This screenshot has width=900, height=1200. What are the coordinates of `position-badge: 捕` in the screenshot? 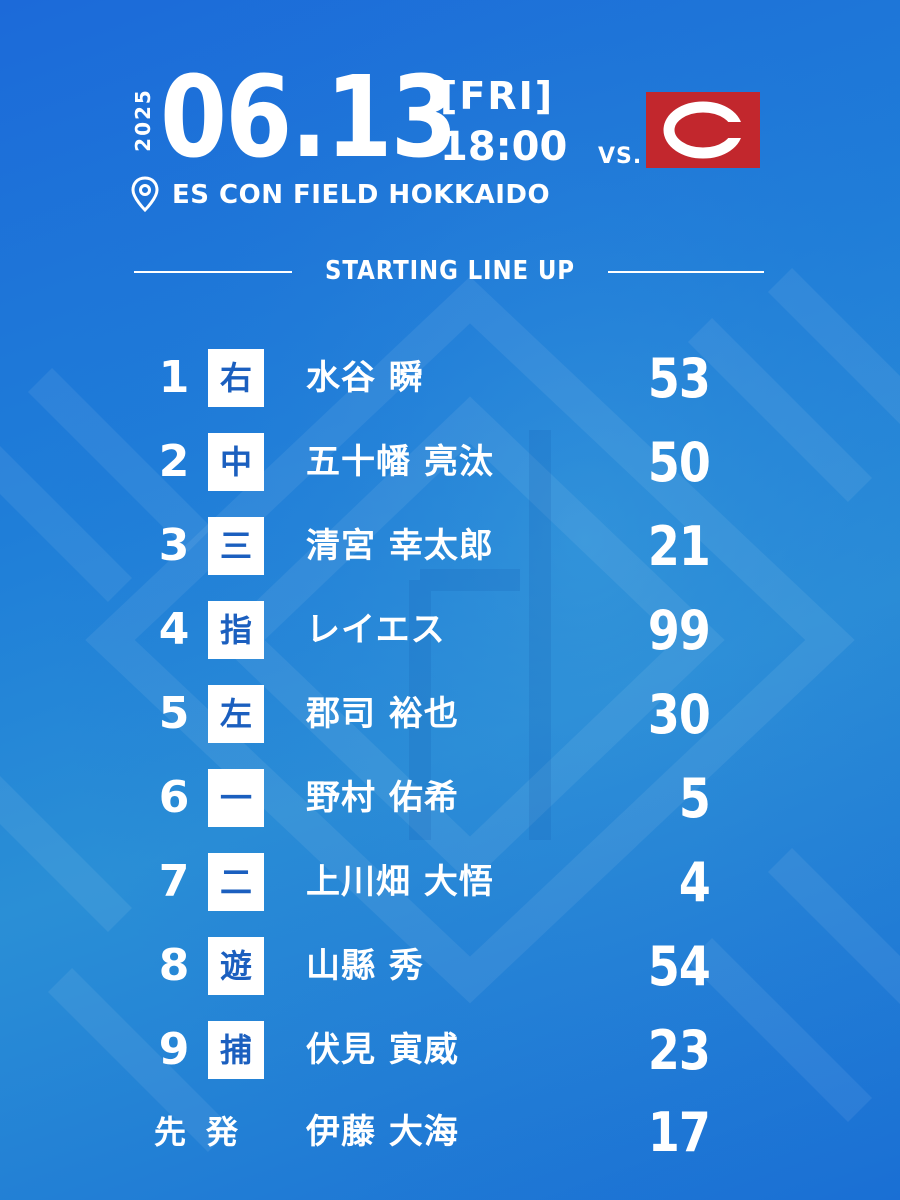 It's located at (236, 1050).